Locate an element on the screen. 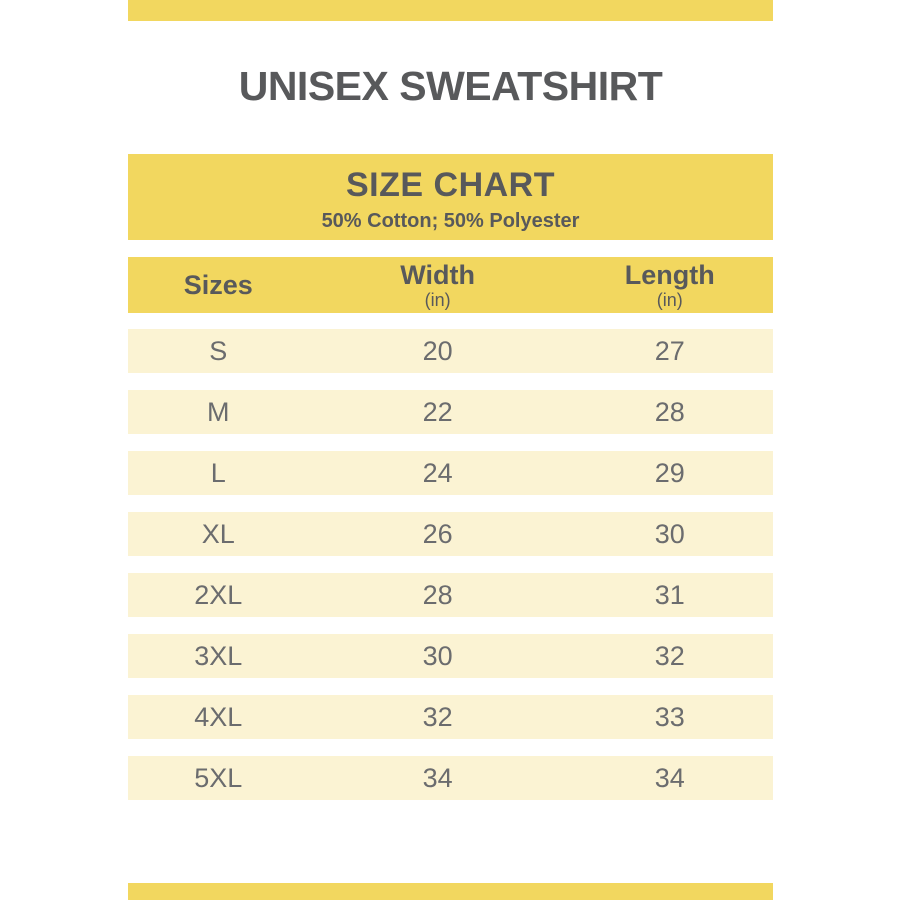 Image resolution: width=900 pixels, height=900 pixels. cell-width: 30 is located at coordinates (437, 656).